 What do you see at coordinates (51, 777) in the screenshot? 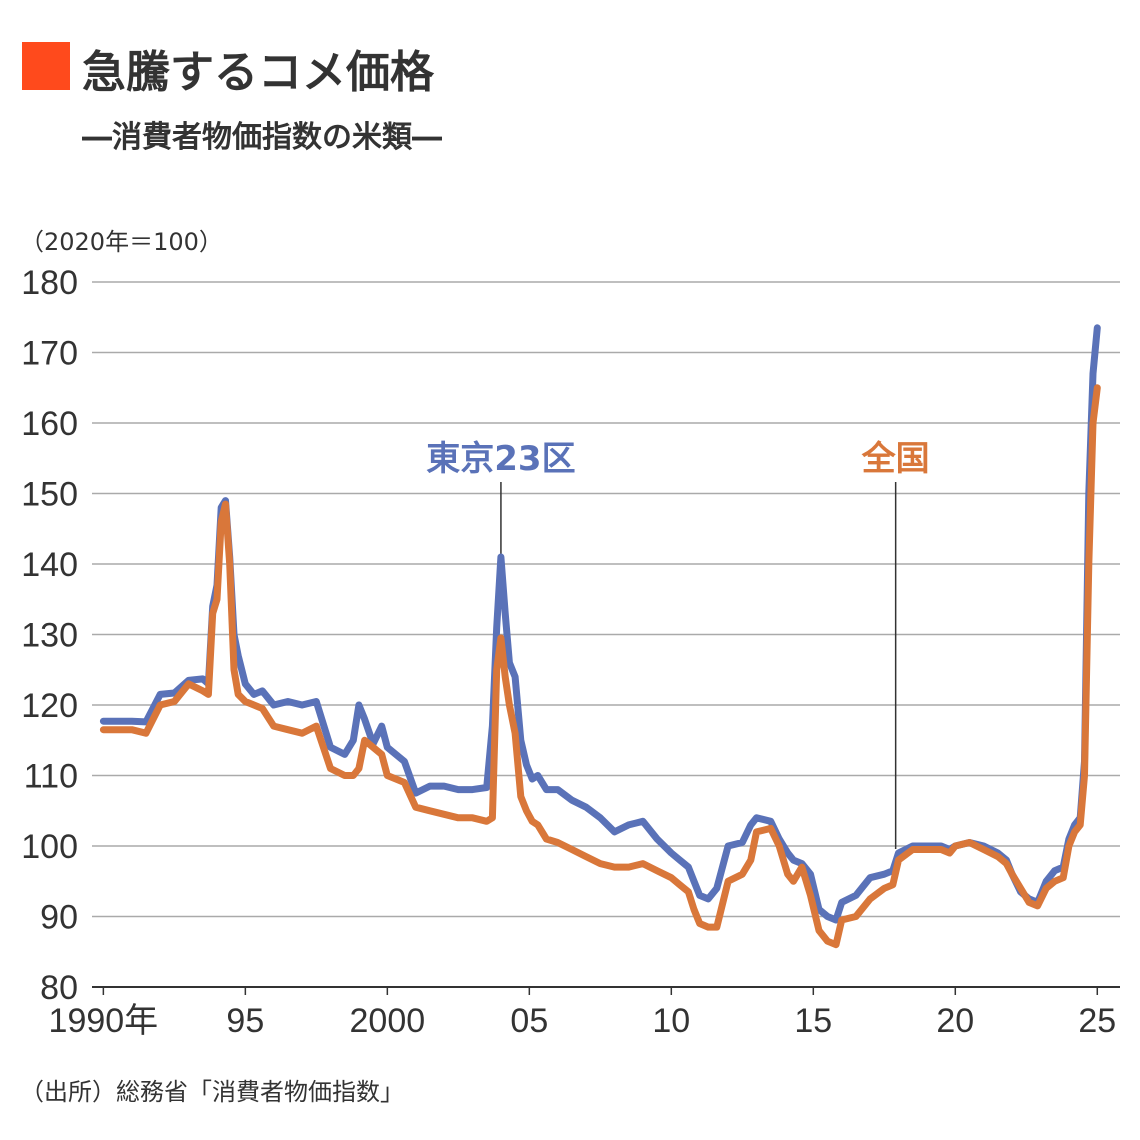
I see `y-tick-label: 110` at bounding box center [51, 777].